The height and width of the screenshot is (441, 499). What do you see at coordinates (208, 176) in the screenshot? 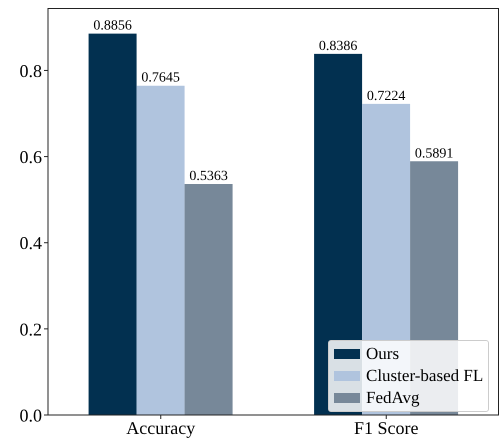
I see `data-label: 0.5363` at bounding box center [208, 176].